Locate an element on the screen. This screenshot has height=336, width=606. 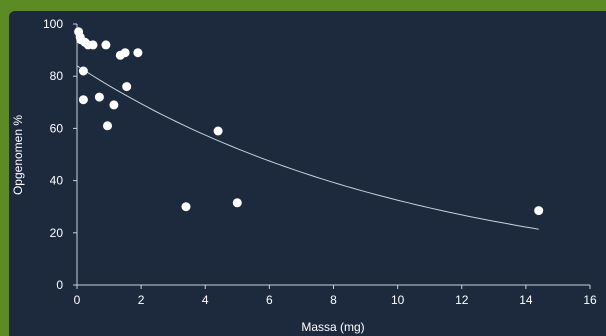
x-tick-label: 14 is located at coordinates (526, 300).